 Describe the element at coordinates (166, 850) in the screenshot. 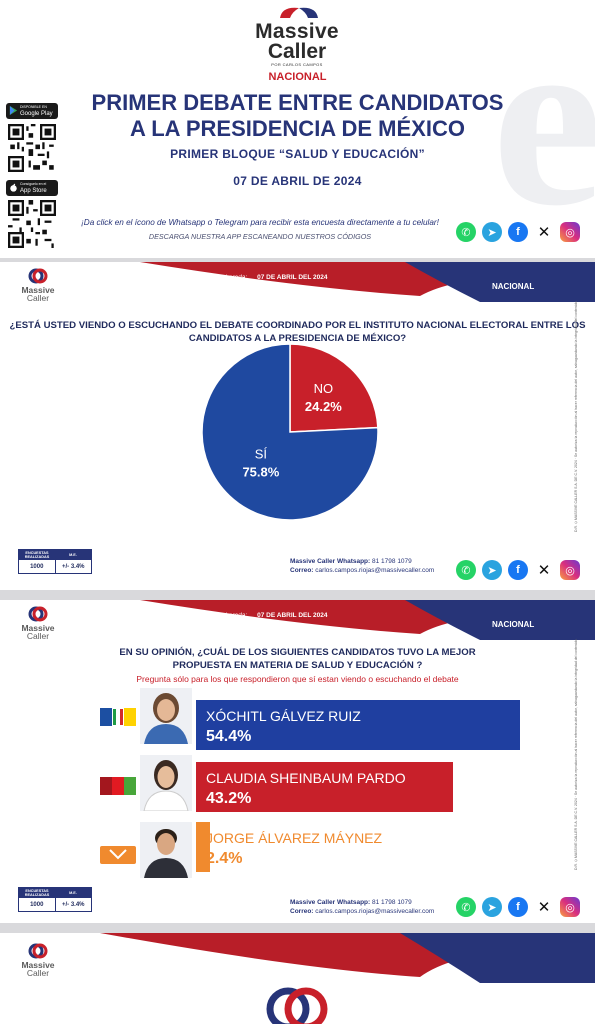

I see `candidate-3-photo` at that location.